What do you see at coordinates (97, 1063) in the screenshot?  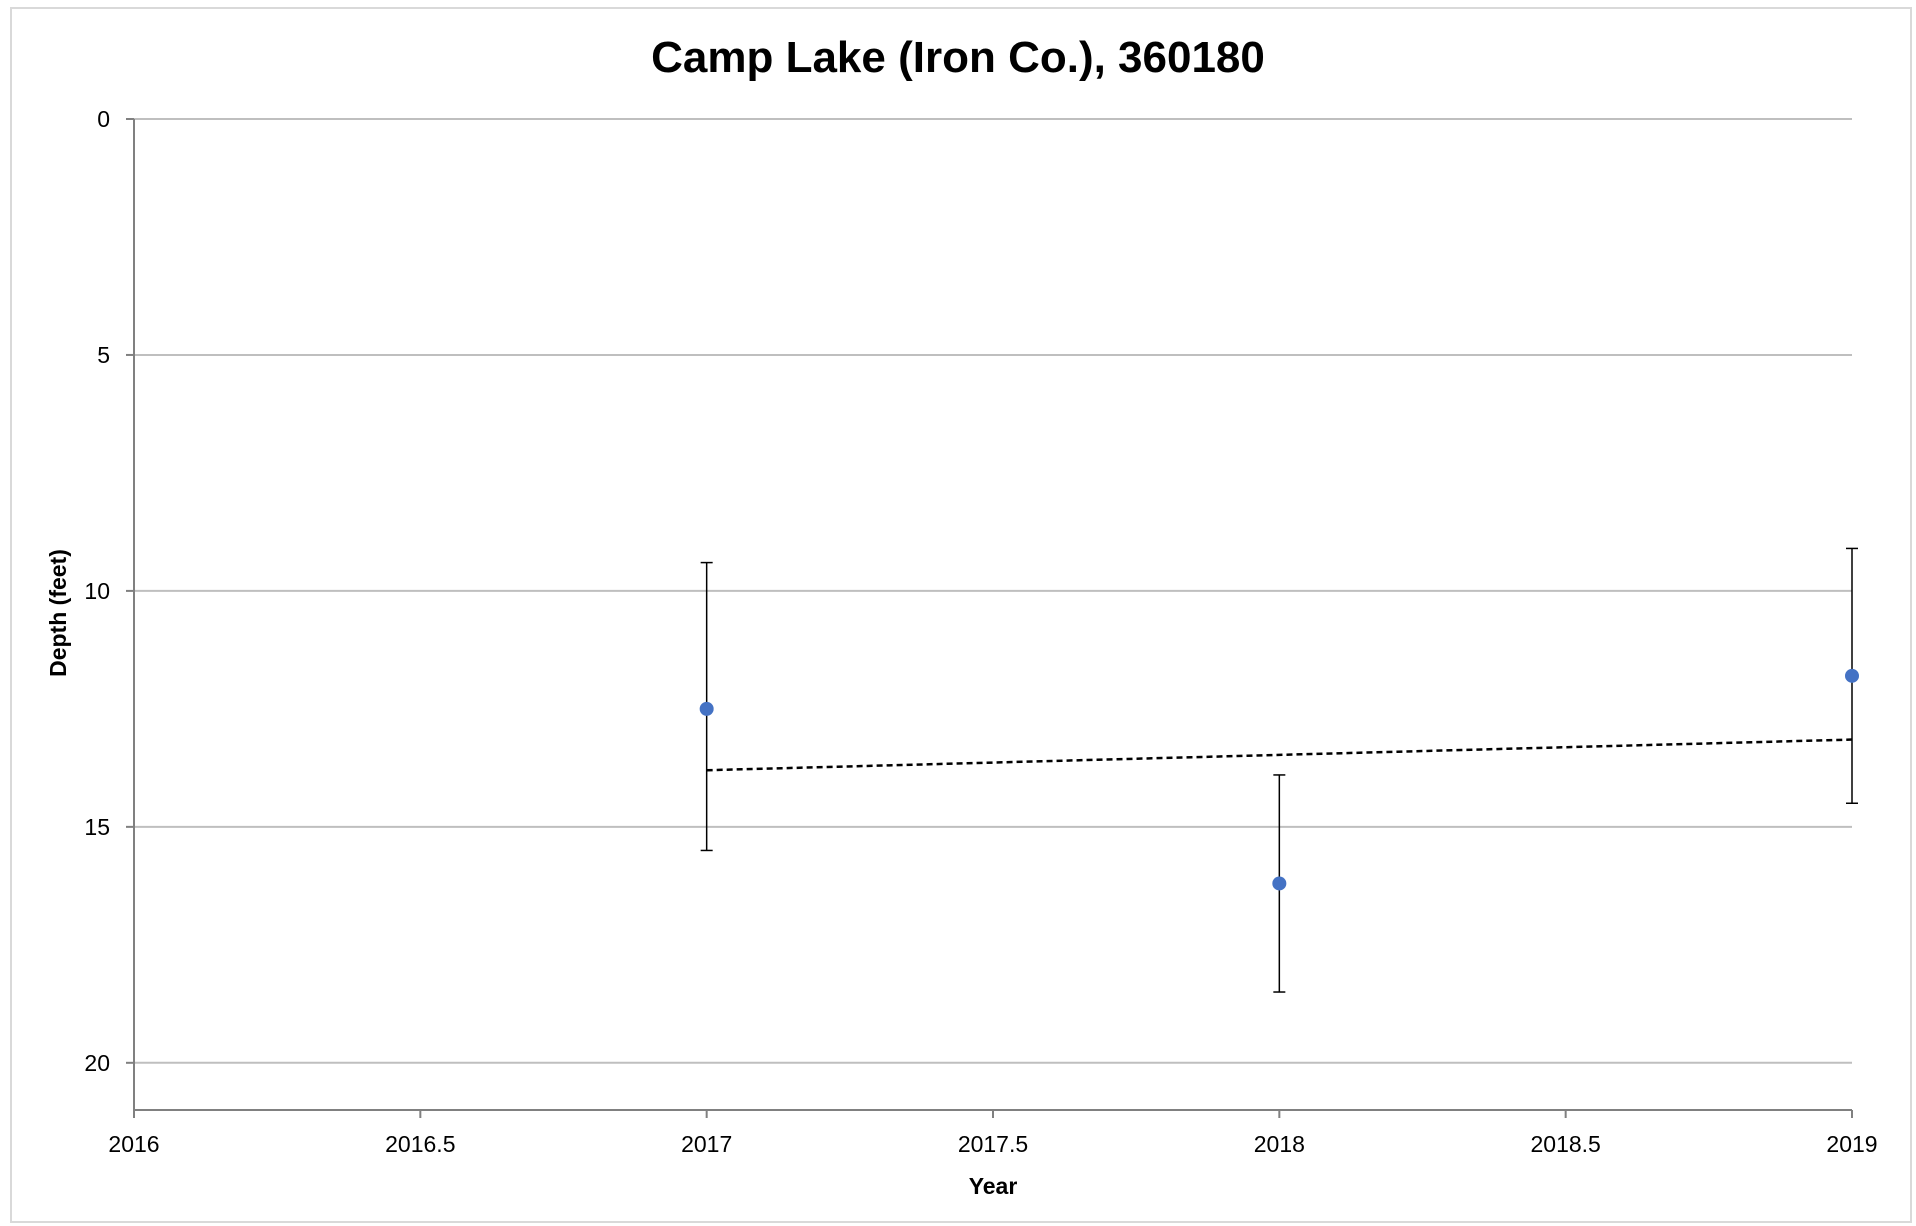 I see `y-tick-label-20: 20` at bounding box center [97, 1063].